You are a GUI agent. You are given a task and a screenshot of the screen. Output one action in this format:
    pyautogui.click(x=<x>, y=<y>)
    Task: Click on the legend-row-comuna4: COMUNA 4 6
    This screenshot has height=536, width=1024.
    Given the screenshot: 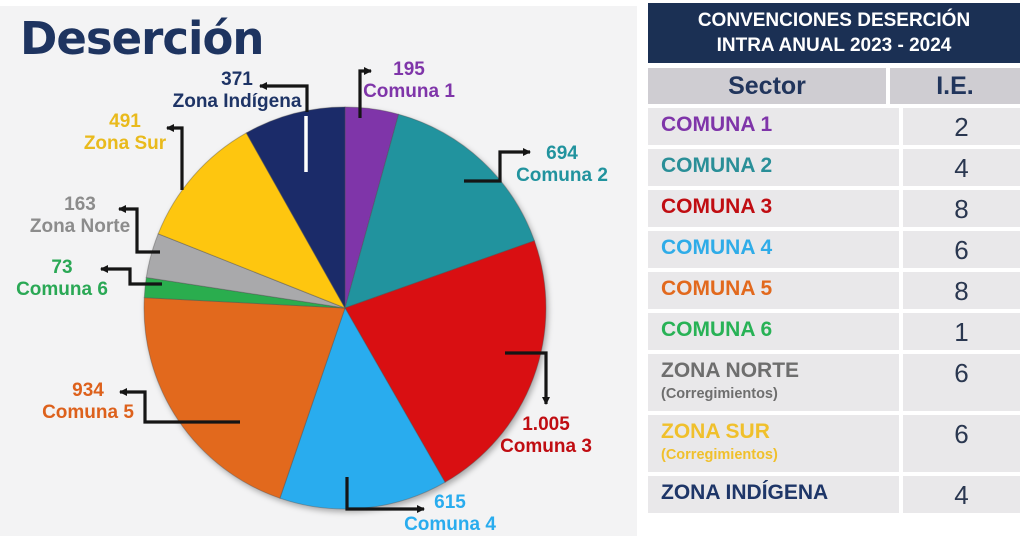 What is the action you would take?
    pyautogui.click(x=834, y=249)
    